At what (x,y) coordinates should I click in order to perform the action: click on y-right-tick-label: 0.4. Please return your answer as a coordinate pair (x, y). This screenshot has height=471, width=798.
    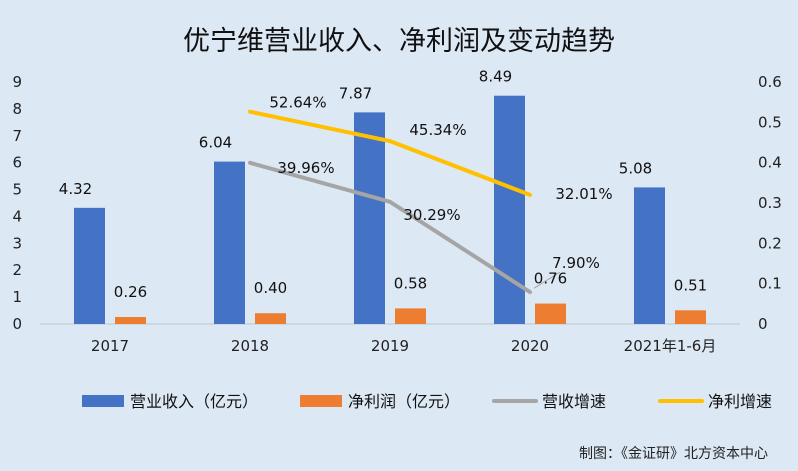
    Looking at the image, I should click on (770, 163).